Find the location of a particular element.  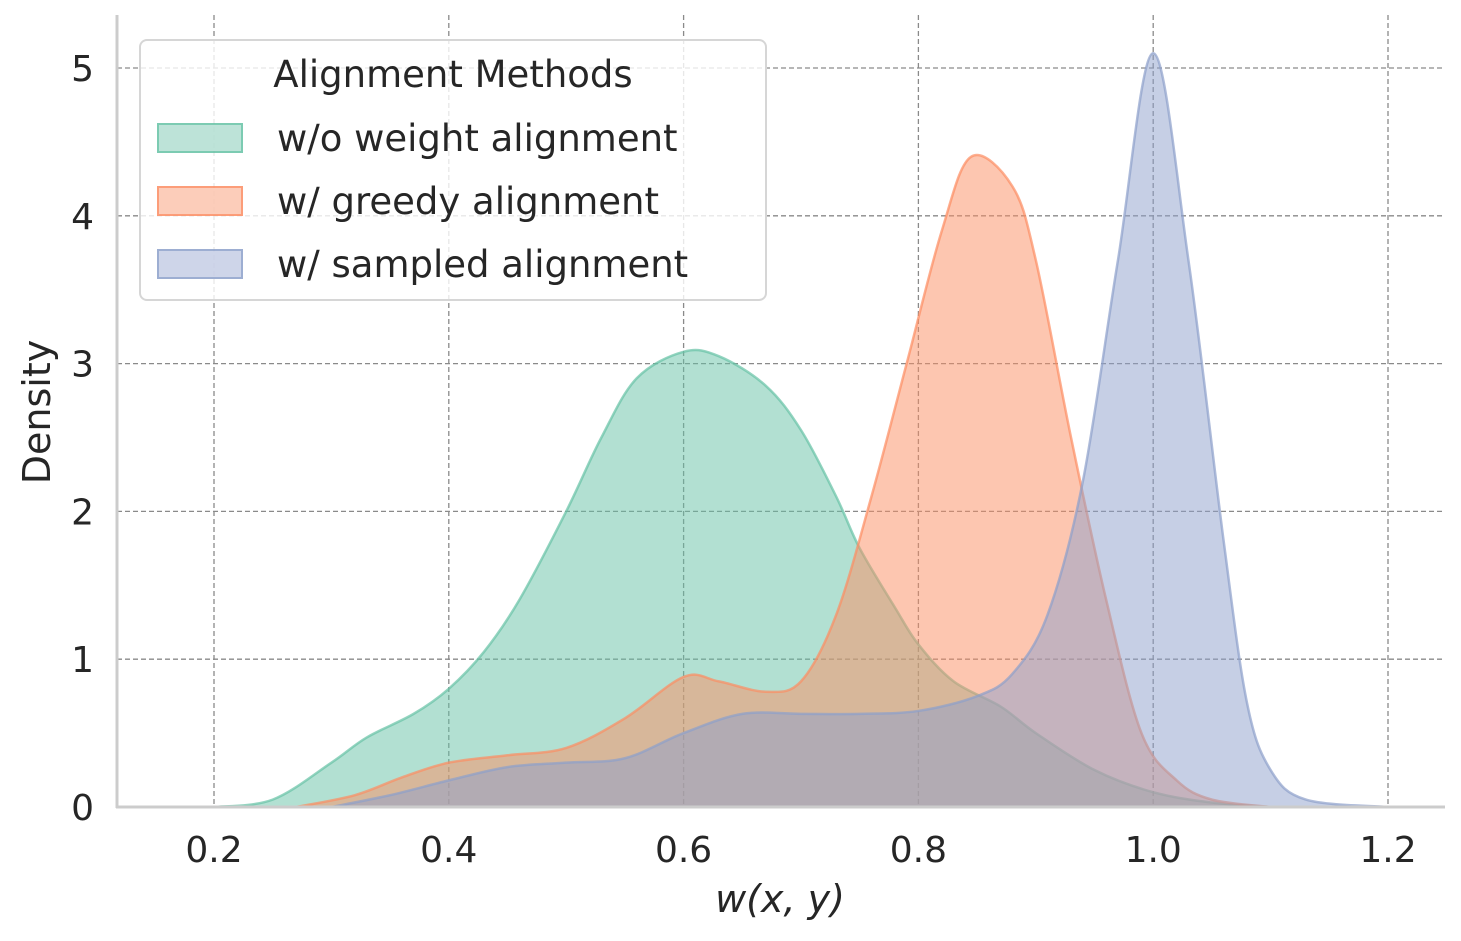

legend-label: w/ sampled alignment is located at coordinates (483, 264).